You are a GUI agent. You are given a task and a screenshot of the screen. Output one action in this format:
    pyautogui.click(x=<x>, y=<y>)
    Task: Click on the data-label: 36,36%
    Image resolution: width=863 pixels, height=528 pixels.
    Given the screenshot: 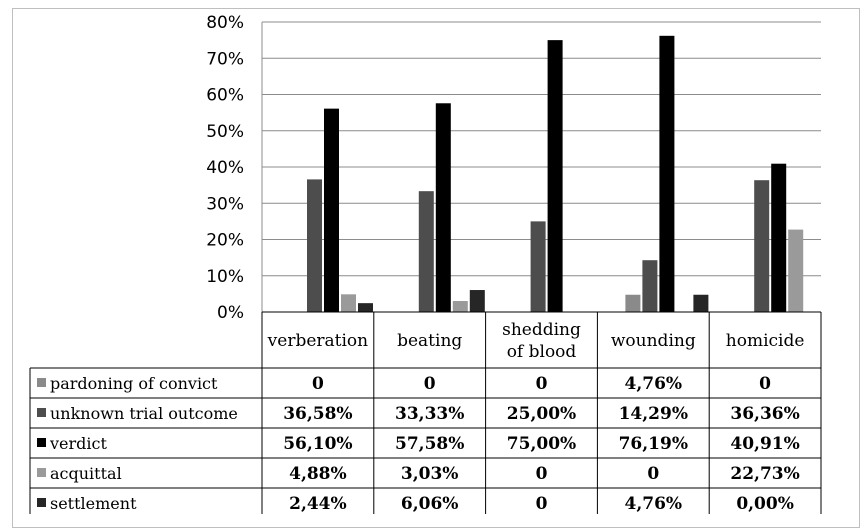 What is the action you would take?
    pyautogui.click(x=764, y=414)
    